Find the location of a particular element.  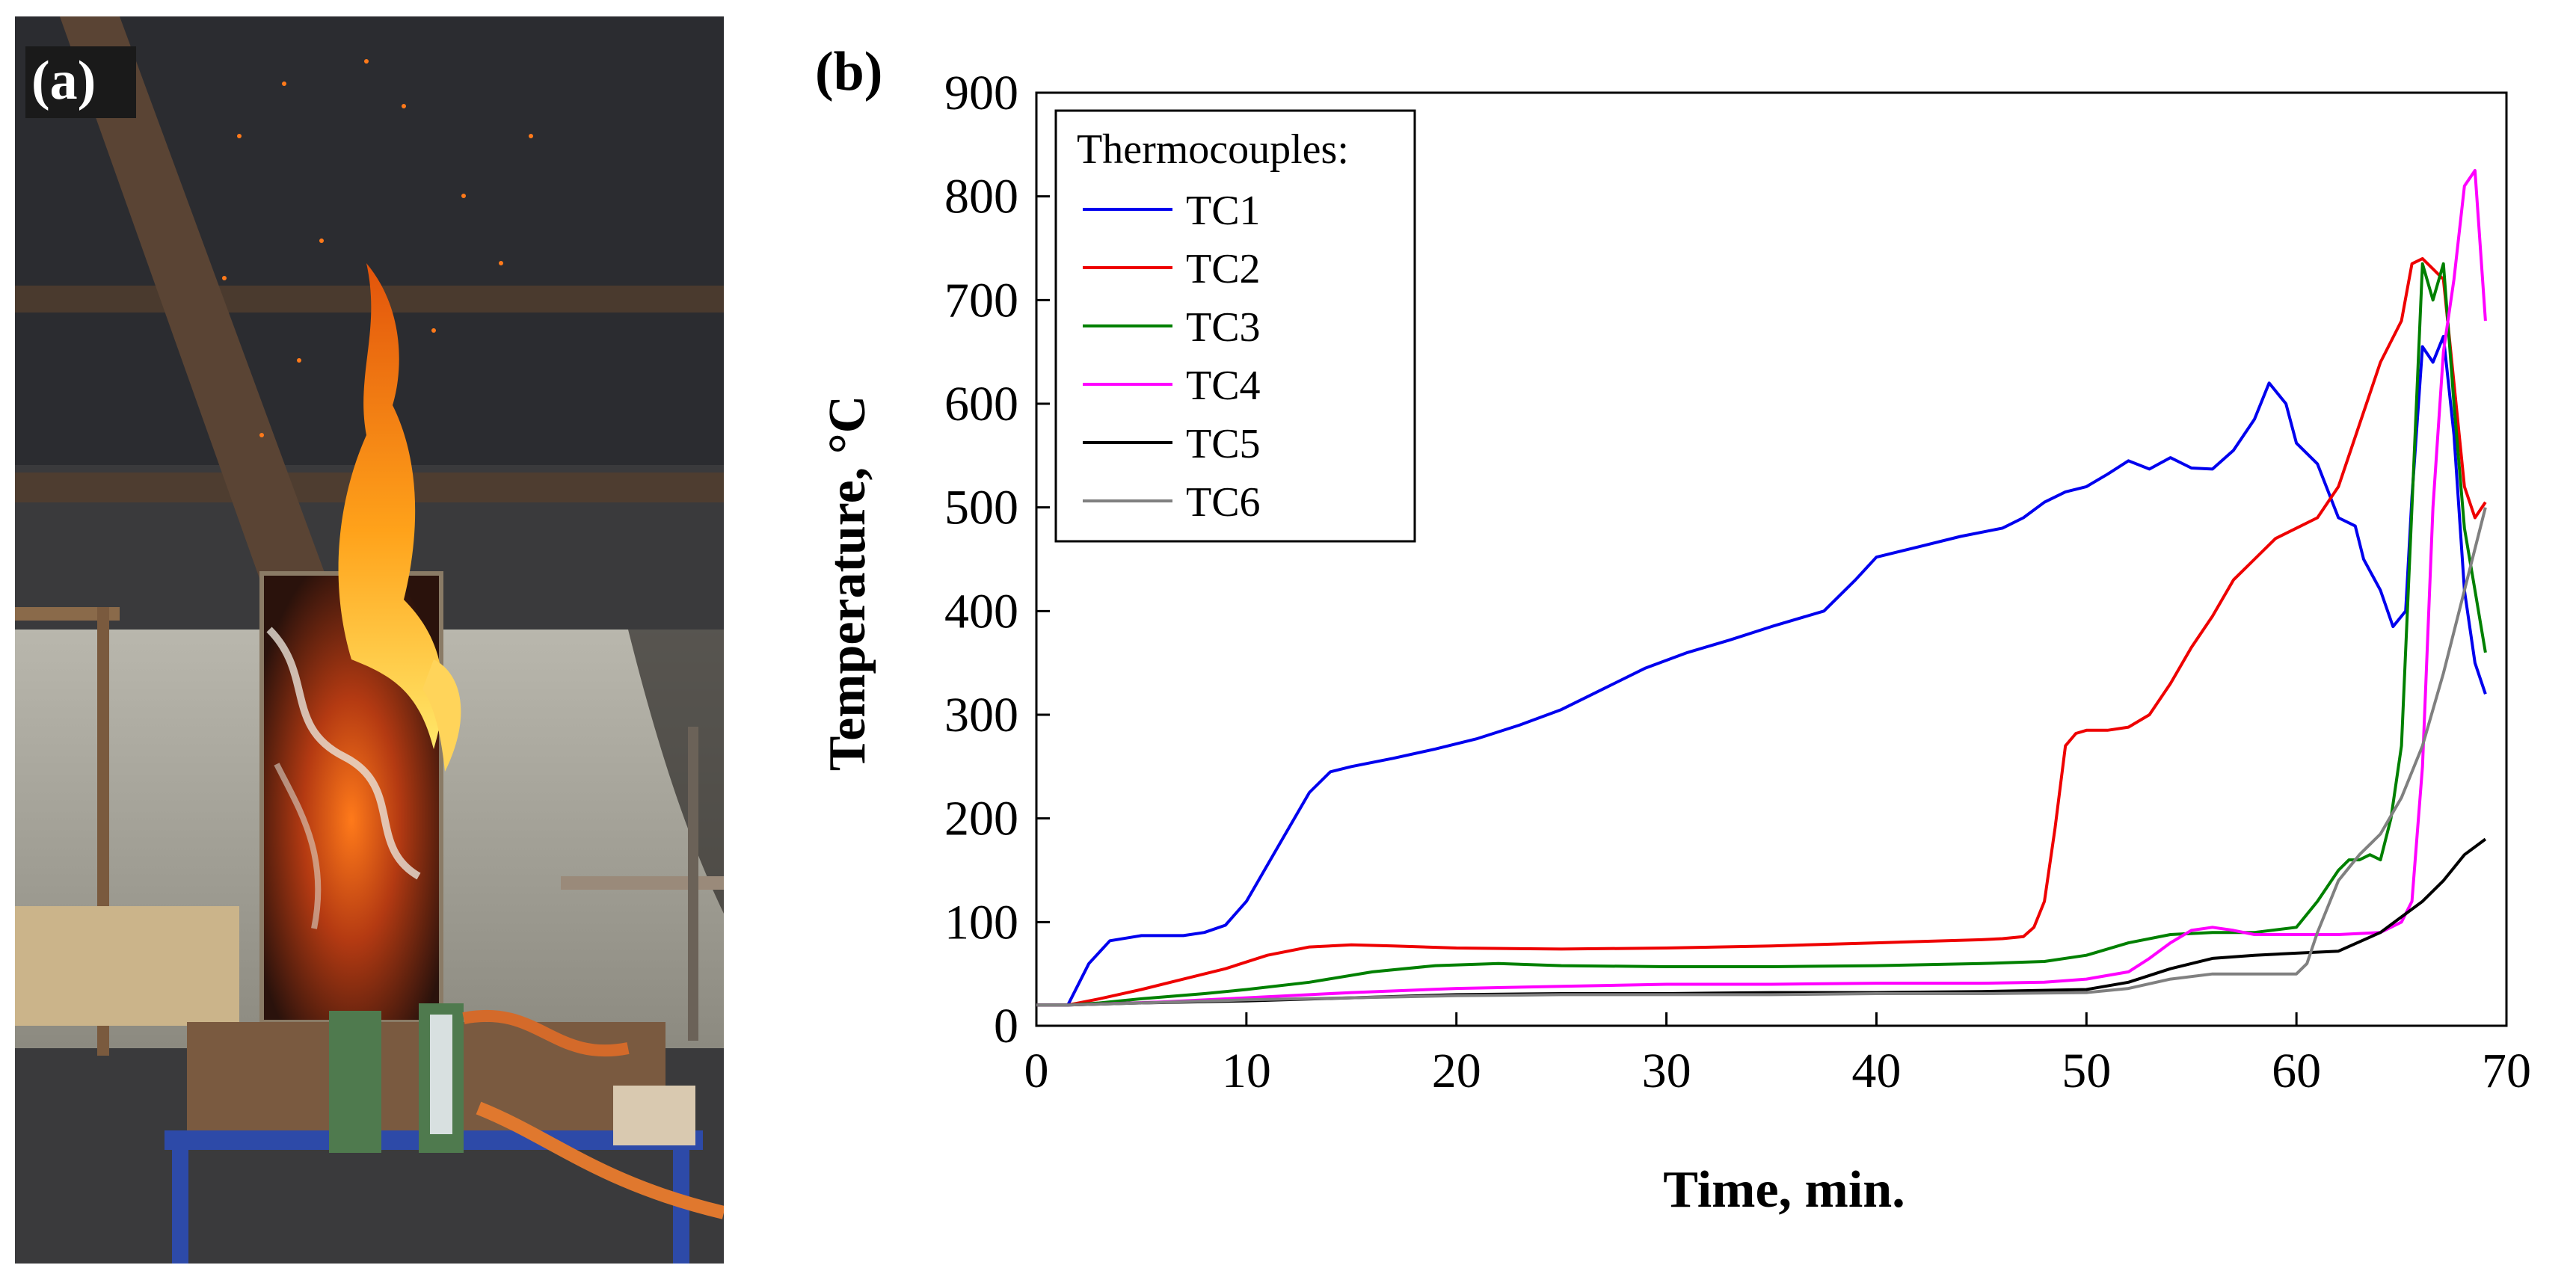

legend-label-tc3: TC3 is located at coordinates (1223, 327).